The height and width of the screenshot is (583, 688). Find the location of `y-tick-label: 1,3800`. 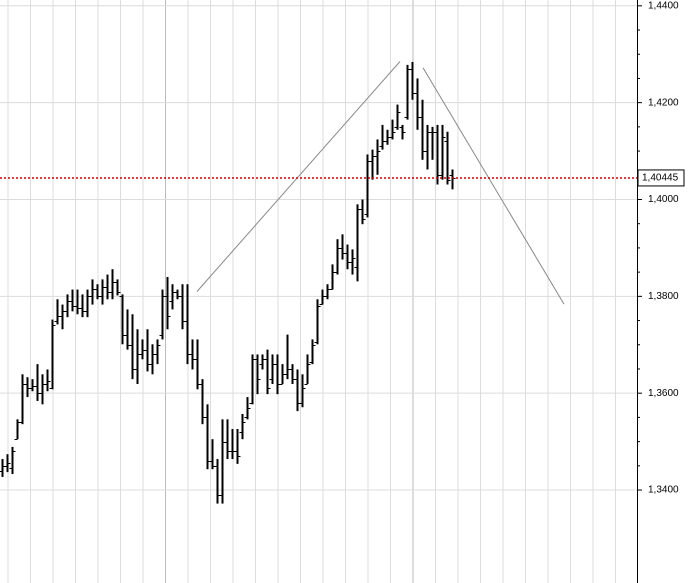

y-tick-label: 1,3800 is located at coordinates (663, 296).